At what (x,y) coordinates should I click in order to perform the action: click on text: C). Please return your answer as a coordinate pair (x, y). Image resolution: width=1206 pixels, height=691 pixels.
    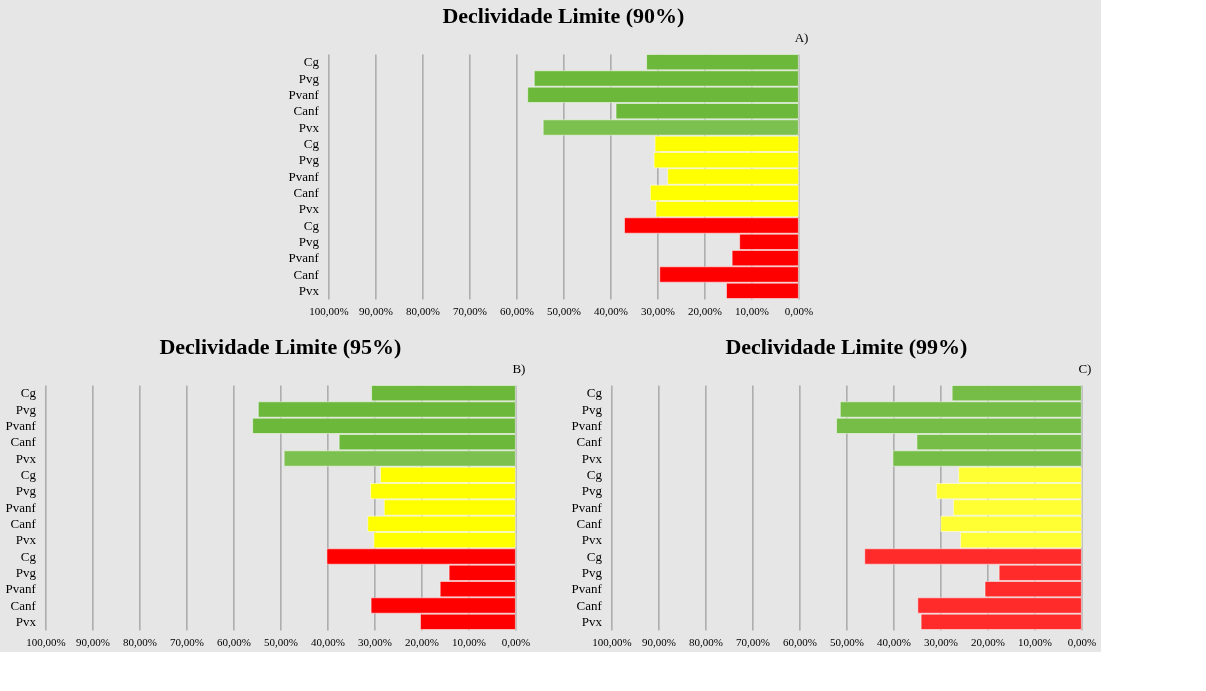
    Looking at the image, I should click on (1085, 368).